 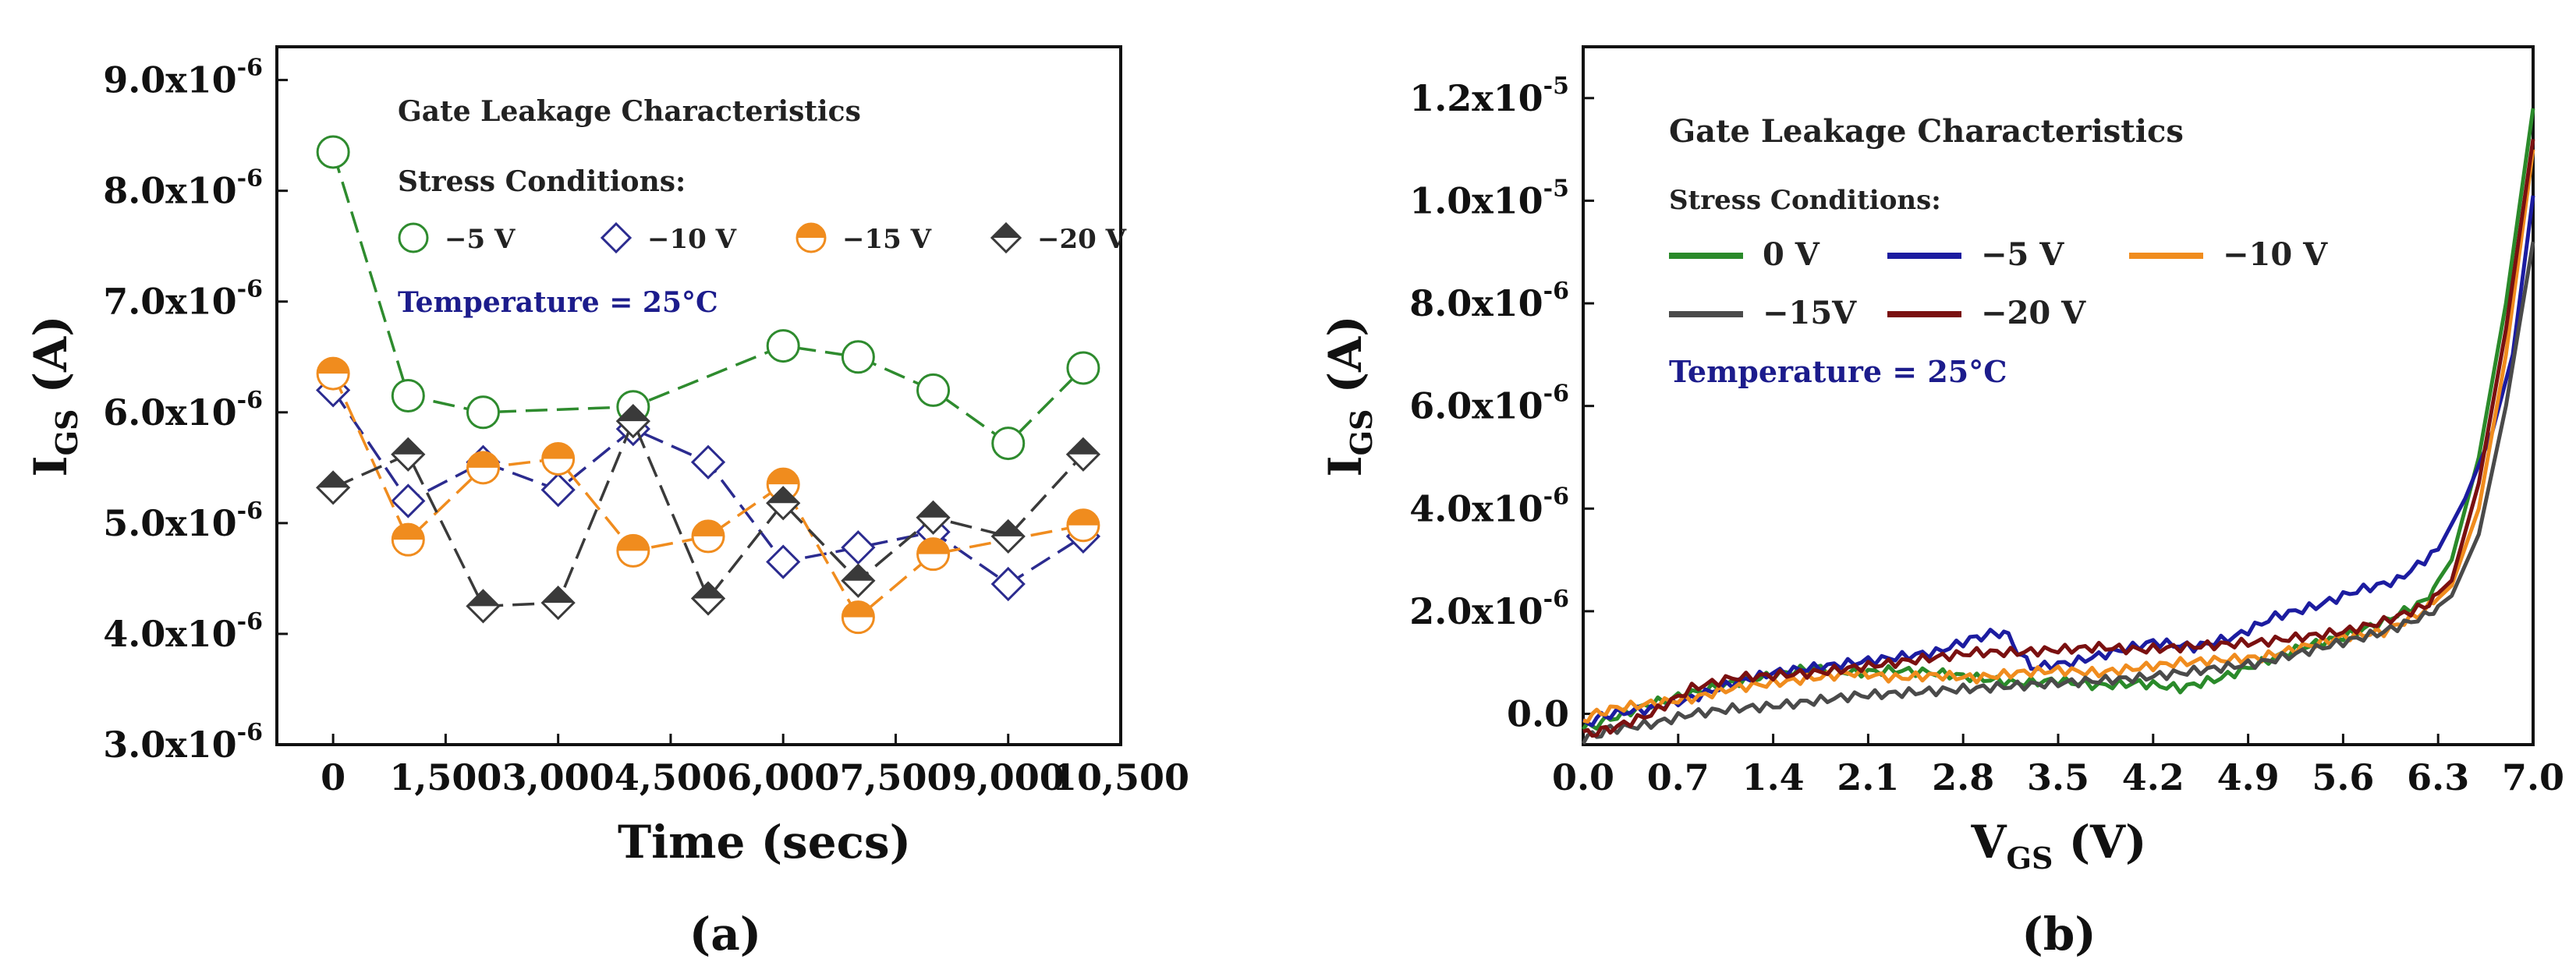 I want to click on panel-a-y-label-unit: (A), so click(x=51, y=362).